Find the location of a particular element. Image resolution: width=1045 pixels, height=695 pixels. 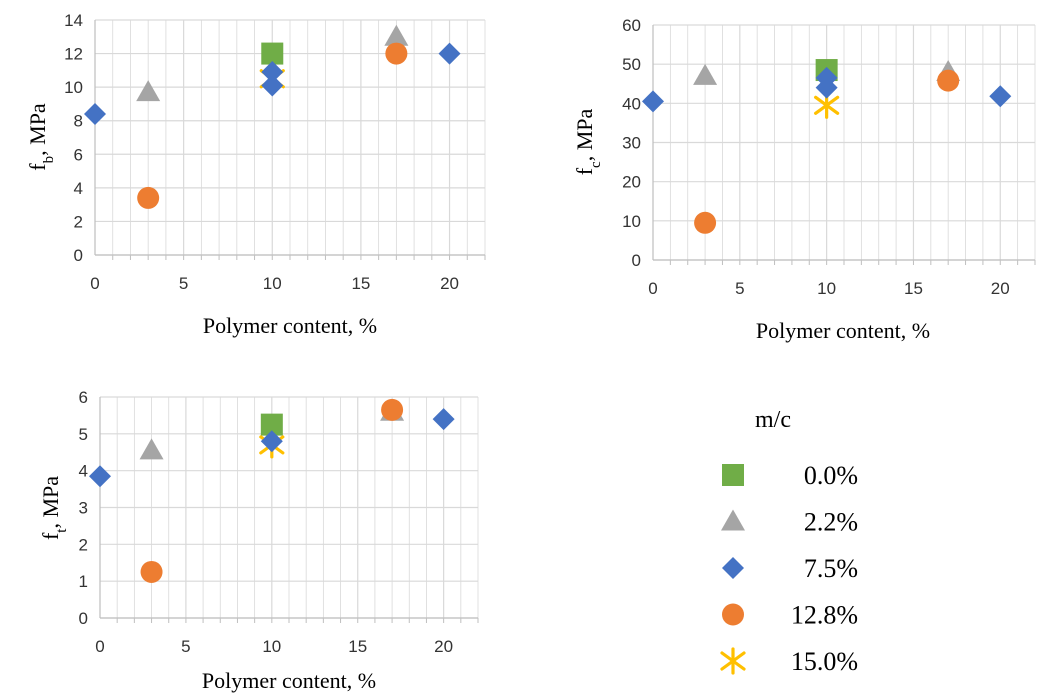

legend-label: 0.0% is located at coordinates (831, 475).